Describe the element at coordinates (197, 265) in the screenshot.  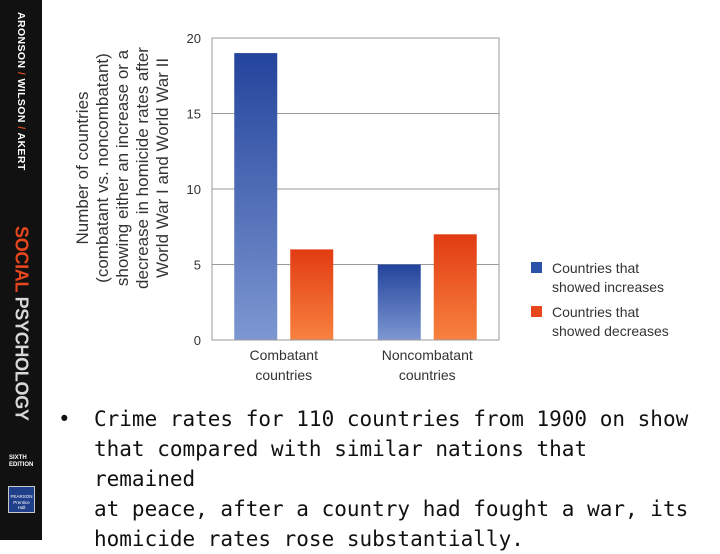
I see `y-tick-label: 5` at that location.